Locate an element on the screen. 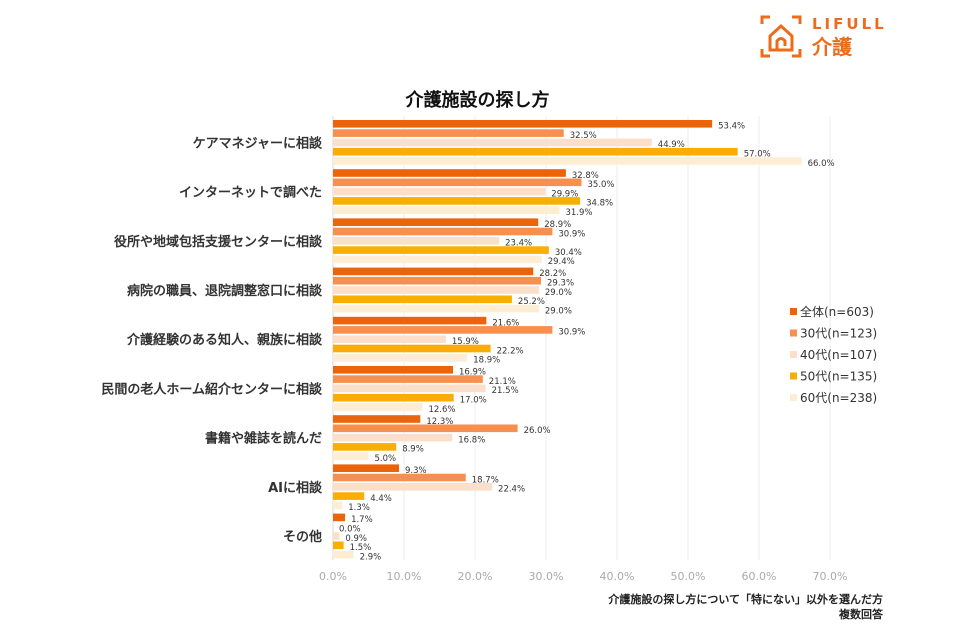 Image resolution: width=955 pixels, height=630 pixels. lifull-kaigo-logo: LIFULL 介護 is located at coordinates (840, 37).